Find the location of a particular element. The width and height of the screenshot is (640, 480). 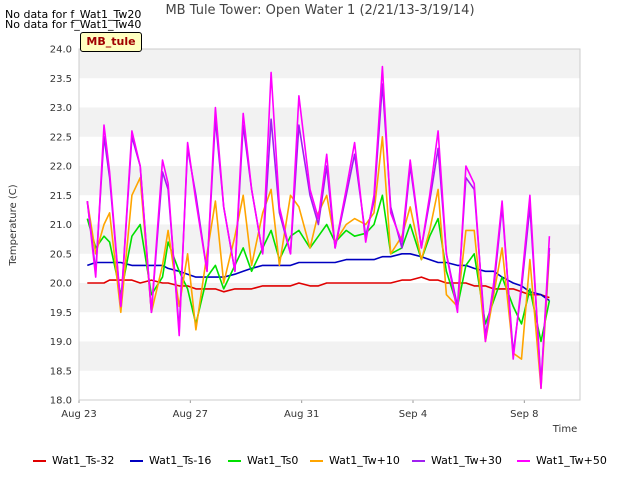

y-tick-label: 22.0 is located at coordinates (61, 167).